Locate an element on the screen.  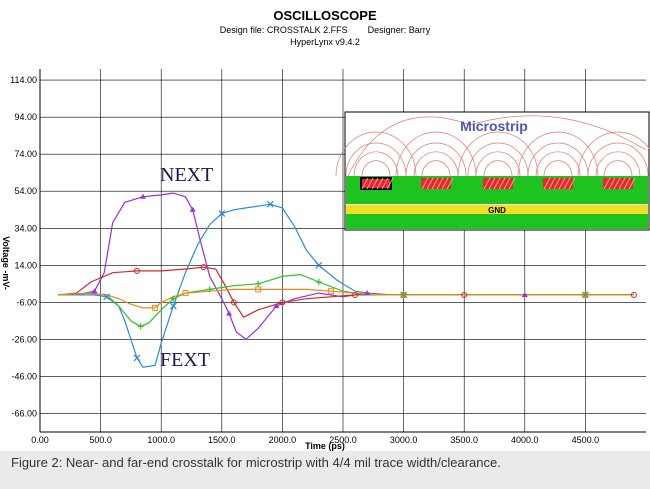
y-tick-label: 34.00 is located at coordinates (25, 228).